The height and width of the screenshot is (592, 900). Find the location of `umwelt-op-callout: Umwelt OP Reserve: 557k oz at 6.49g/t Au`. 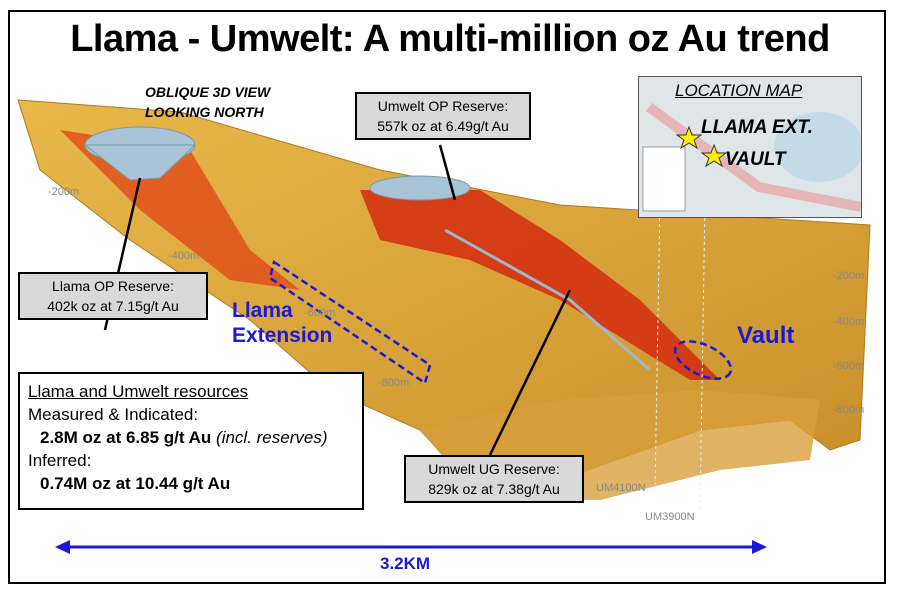

umwelt-op-callout: Umwelt OP Reserve: 557k oz at 6.49g/t Au is located at coordinates (443, 116).